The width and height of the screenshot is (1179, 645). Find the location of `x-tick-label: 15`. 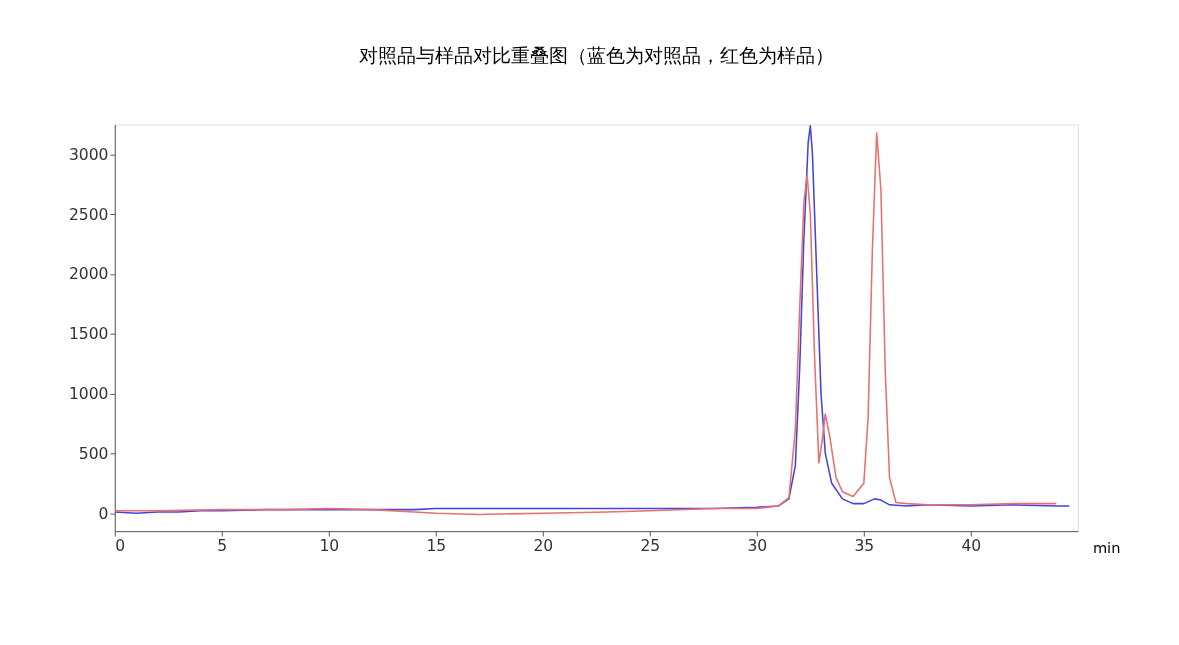

x-tick-label: 15 is located at coordinates (436, 546).